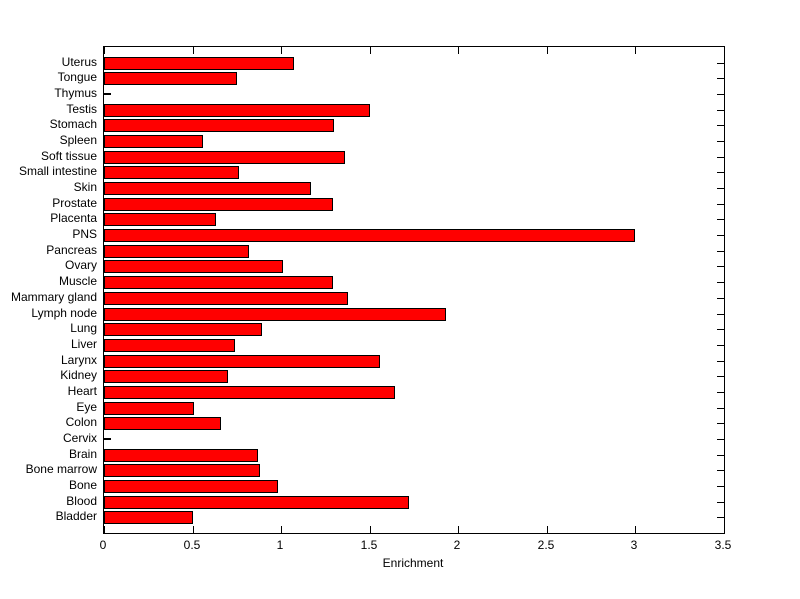  Describe the element at coordinates (86, 407) in the screenshot. I see `category-label: Eye` at that location.